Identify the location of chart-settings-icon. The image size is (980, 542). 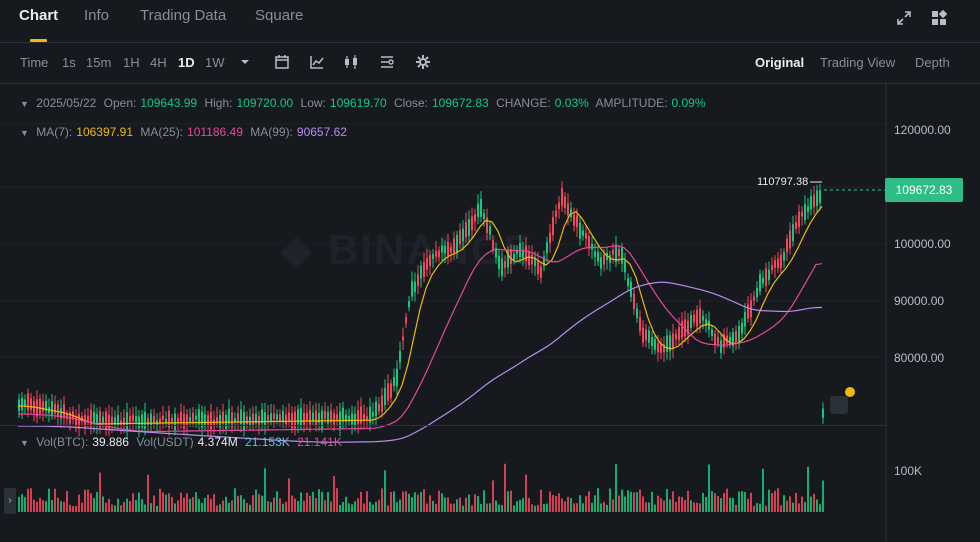
(387, 62).